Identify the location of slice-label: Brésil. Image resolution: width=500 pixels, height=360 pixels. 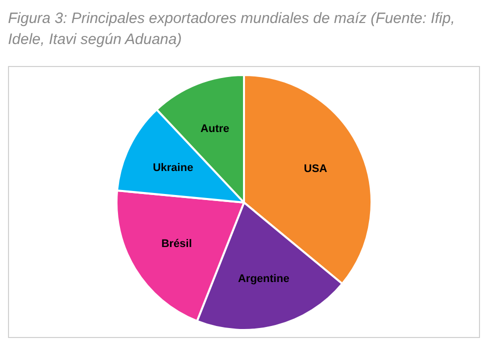
(176, 243).